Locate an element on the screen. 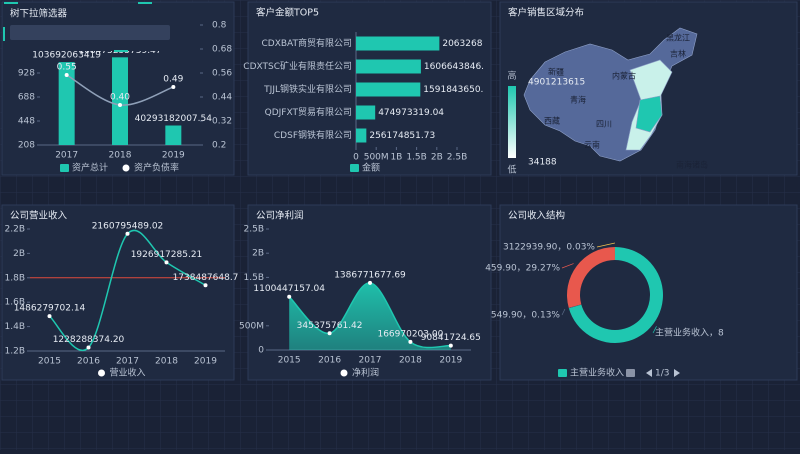 This screenshot has width=800, height=454. y-tick-label: TJJL钢铁实业有限公司 is located at coordinates (307, 89).